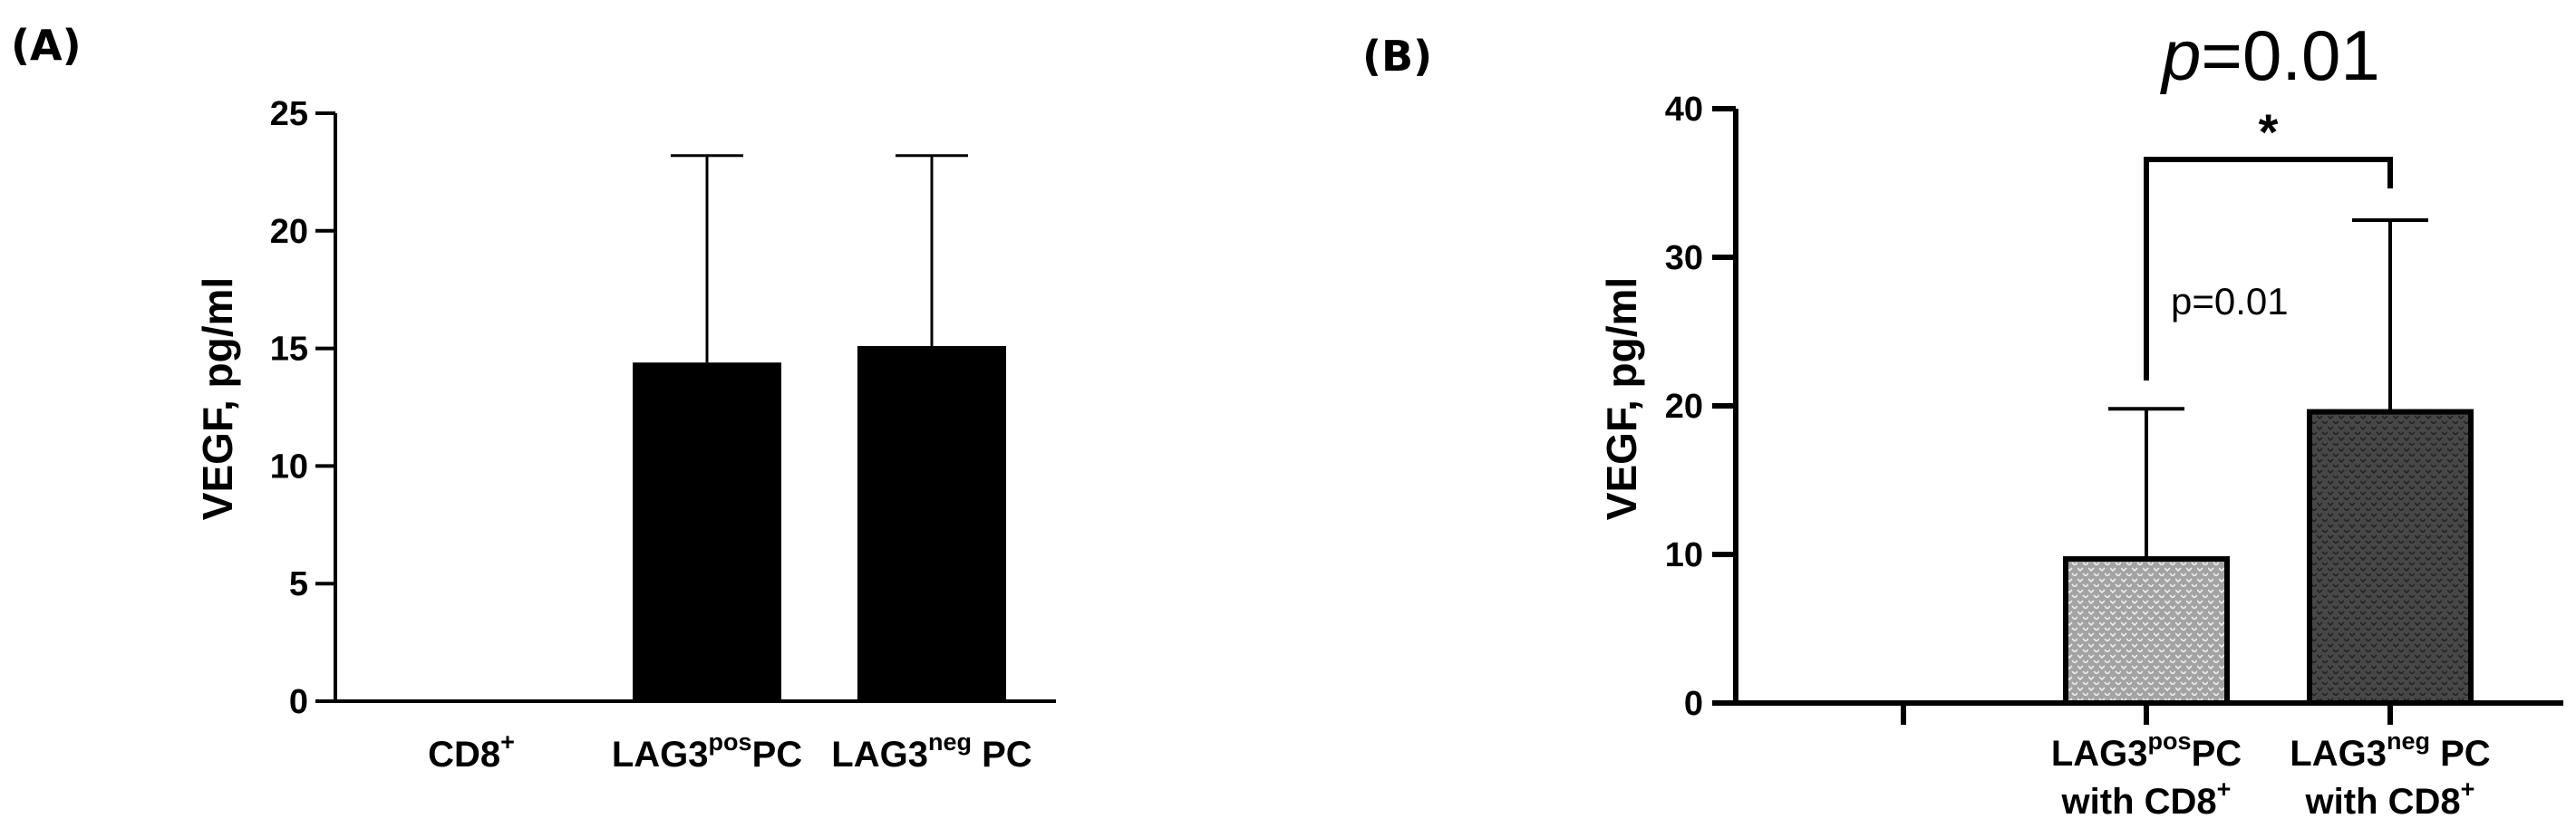 The height and width of the screenshot is (838, 2576). What do you see at coordinates (1684, 555) in the screenshot?
I see `panel-b-ytick-label: 10` at bounding box center [1684, 555].